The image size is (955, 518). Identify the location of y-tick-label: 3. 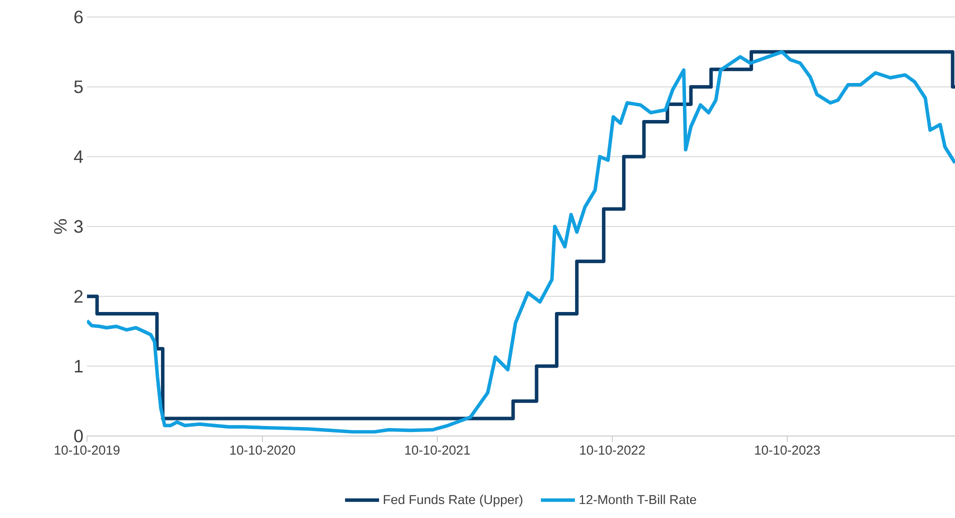
(78, 226).